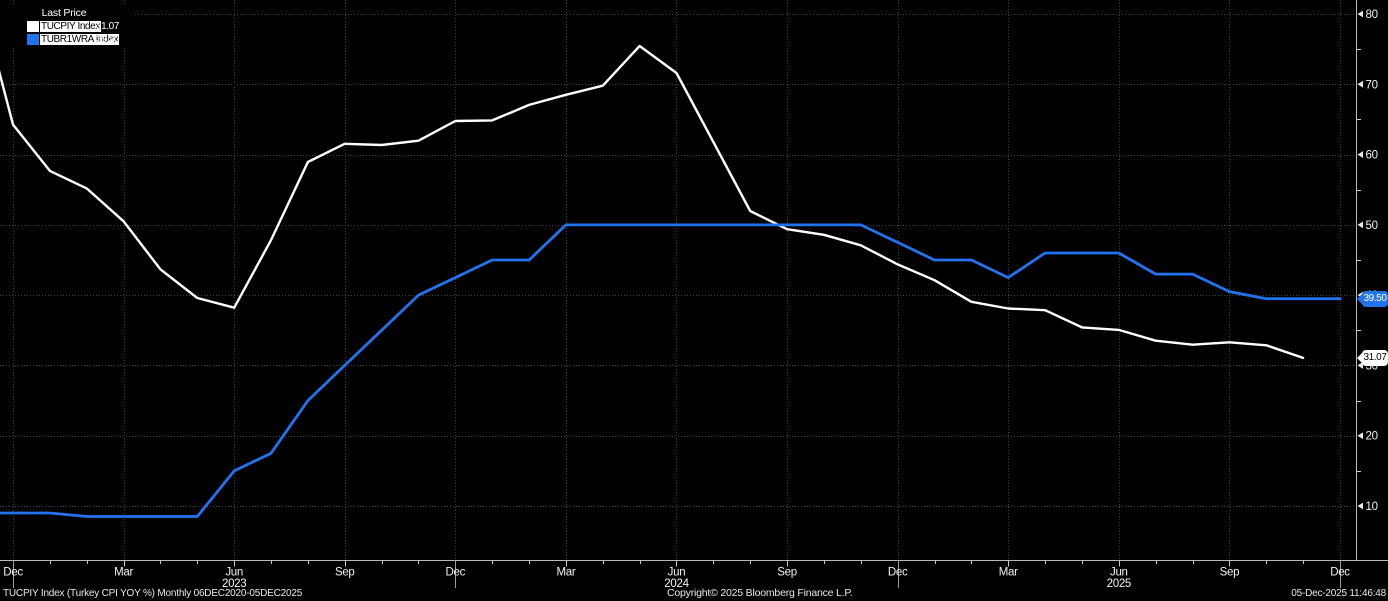  I want to click on y-tick-label: 50, so click(1372, 226).